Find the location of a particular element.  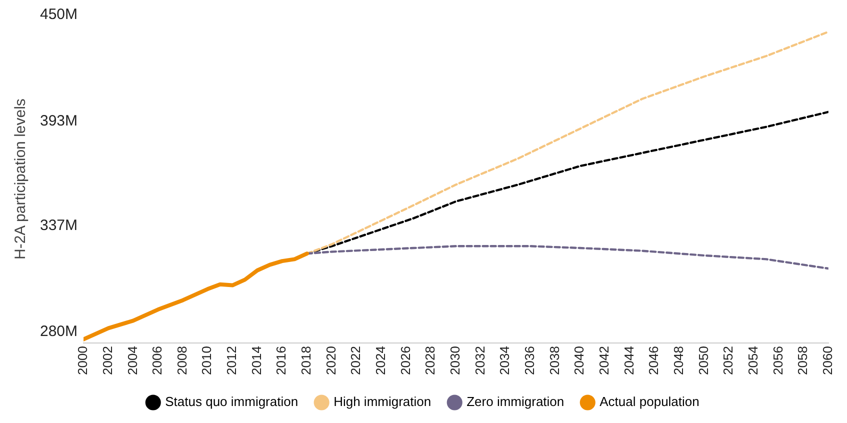

y-tick-label: 393M is located at coordinates (59, 121).